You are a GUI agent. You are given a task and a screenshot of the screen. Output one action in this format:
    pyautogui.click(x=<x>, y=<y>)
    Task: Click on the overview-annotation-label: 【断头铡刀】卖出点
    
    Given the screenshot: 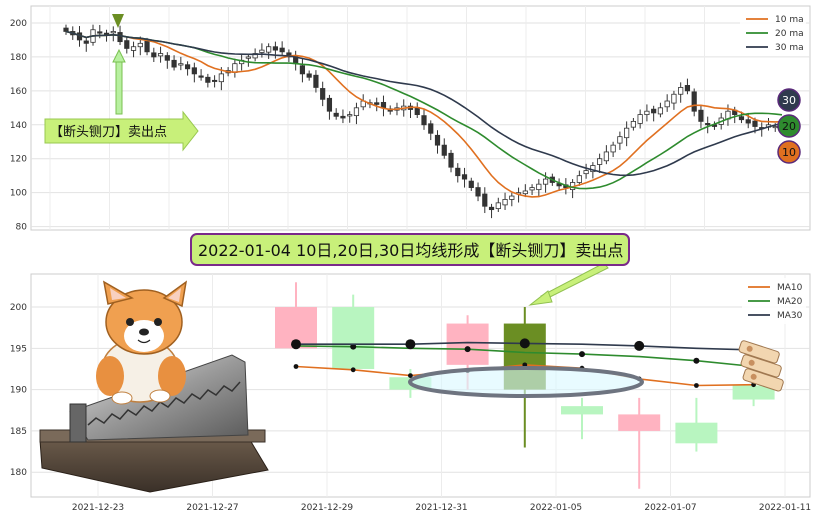 What is the action you would take?
    pyautogui.click(x=108, y=132)
    